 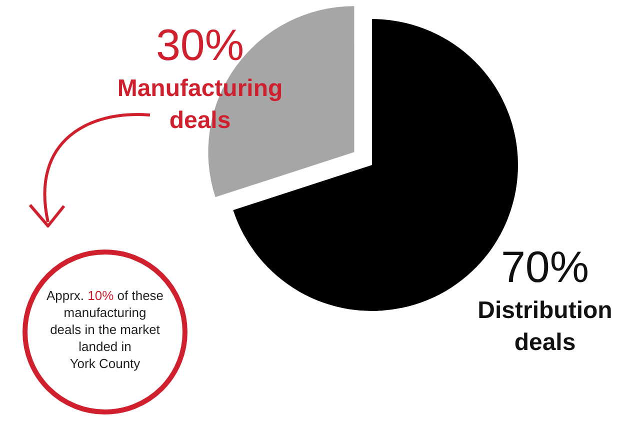 What do you see at coordinates (545, 267) in the screenshot?
I see `data-label: 70%` at bounding box center [545, 267].